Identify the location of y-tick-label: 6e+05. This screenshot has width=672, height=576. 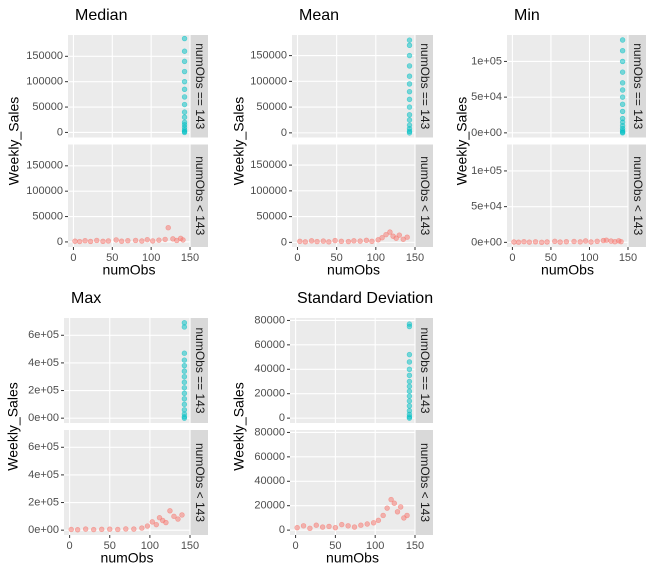
(43, 335).